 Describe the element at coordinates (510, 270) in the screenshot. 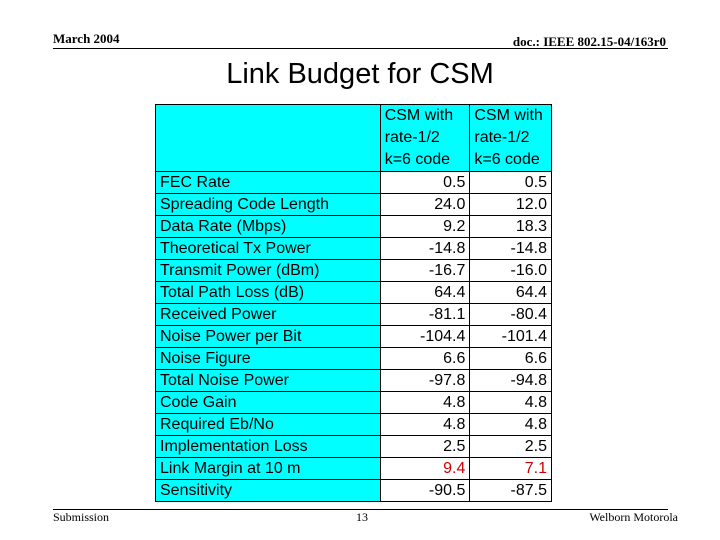

I see `row-value-col2: -16.0` at that location.